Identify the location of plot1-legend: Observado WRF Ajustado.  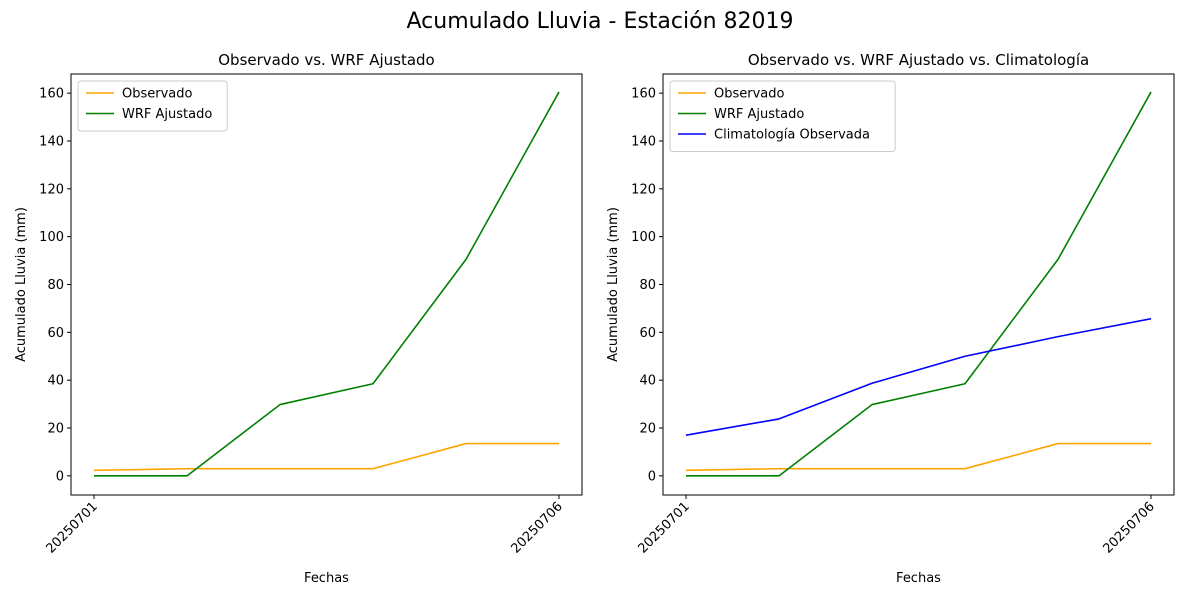
(152, 106).